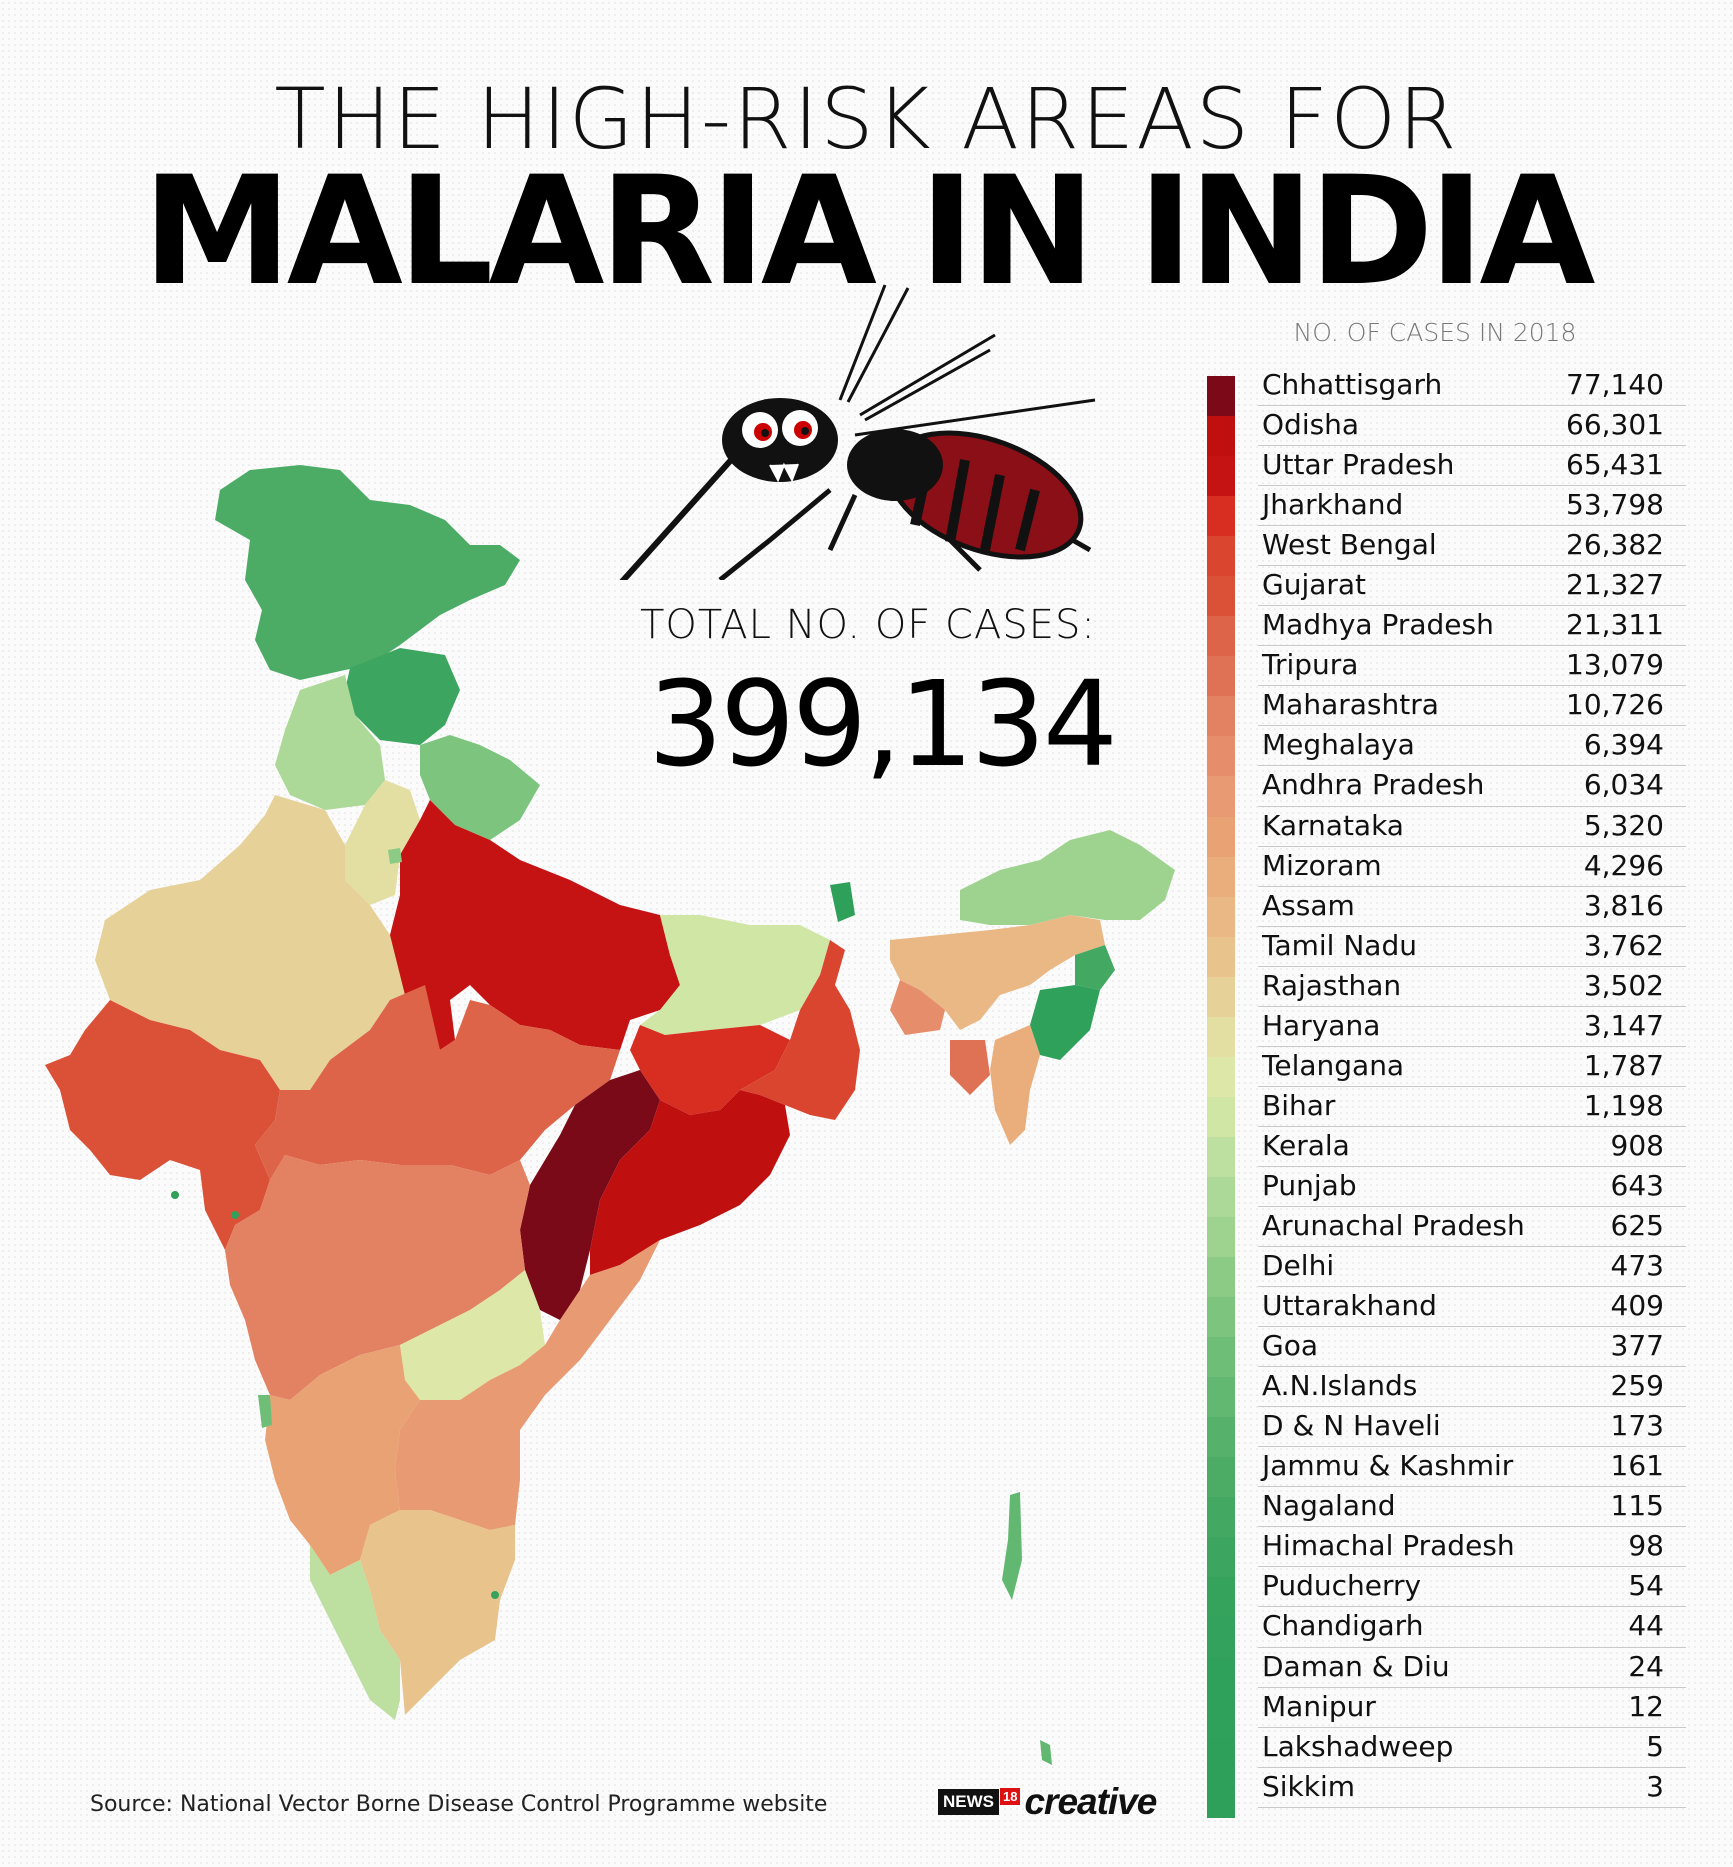 This screenshot has width=1733, height=1867. Describe the element at coordinates (1472, 586) in the screenshot. I see `table-row: Gujarat 21,327` at that location.